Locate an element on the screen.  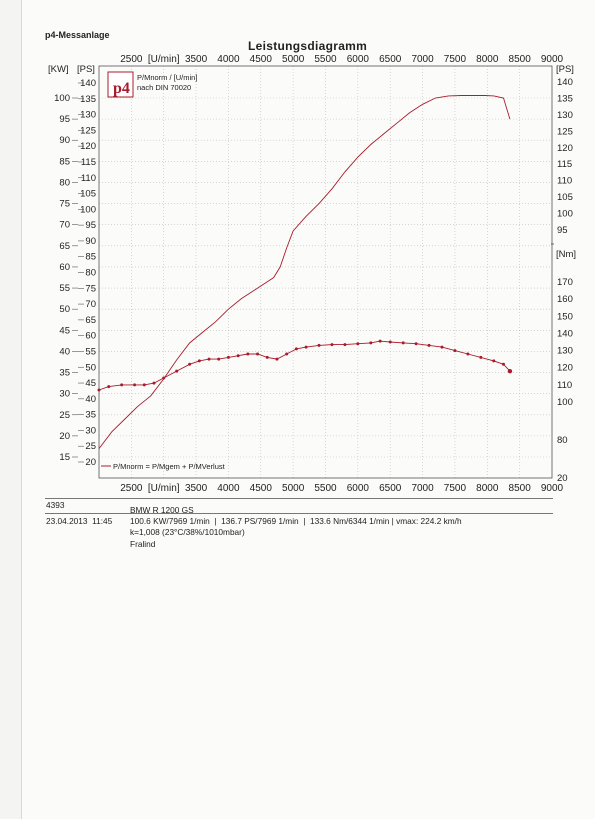
ps-right-tick: 140 is located at coordinates (565, 82).